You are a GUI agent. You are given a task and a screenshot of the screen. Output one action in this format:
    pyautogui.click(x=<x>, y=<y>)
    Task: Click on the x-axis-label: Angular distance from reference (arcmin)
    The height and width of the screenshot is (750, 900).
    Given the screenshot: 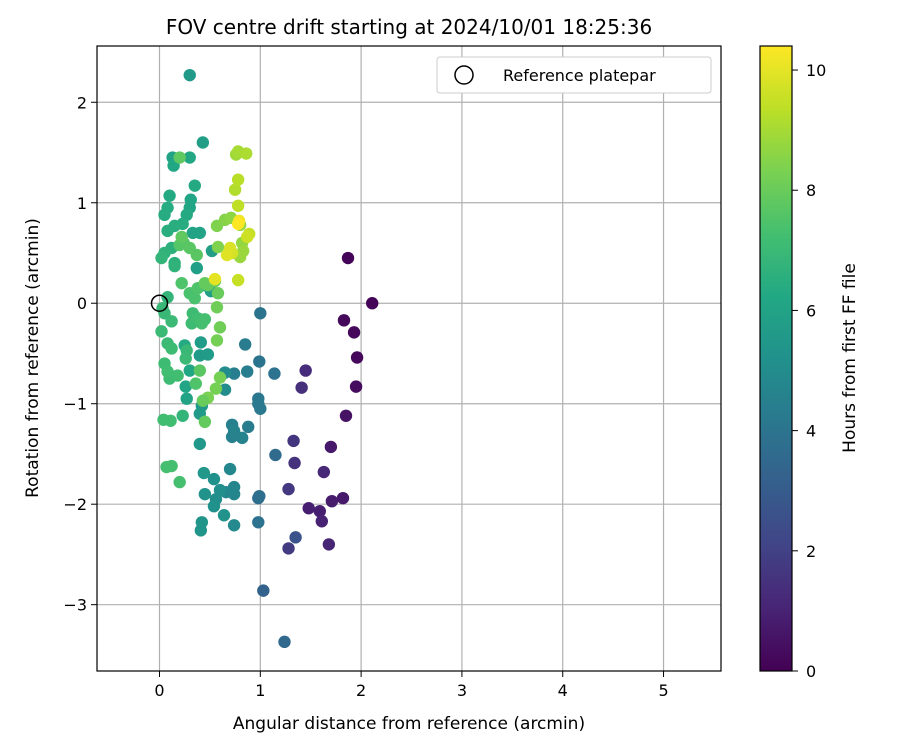 What is the action you would take?
    pyautogui.click(x=409, y=724)
    